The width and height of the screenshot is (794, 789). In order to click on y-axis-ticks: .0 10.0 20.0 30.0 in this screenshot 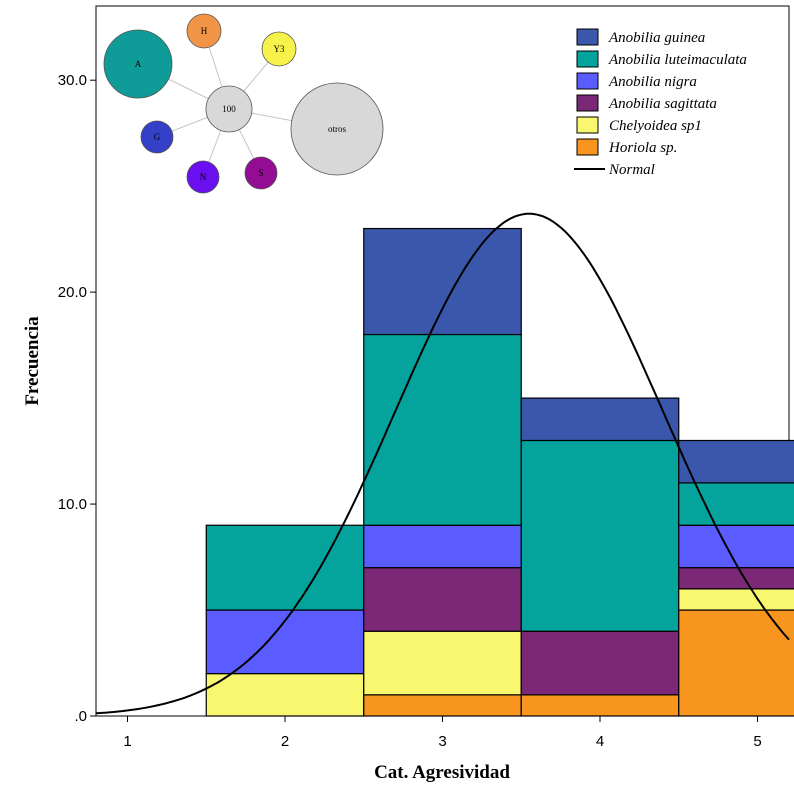, I will do `click(77, 398)`.